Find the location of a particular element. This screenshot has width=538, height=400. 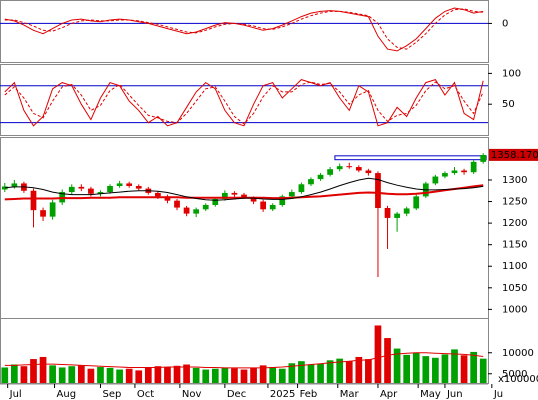

x-tick-label: Aug is located at coordinates (67, 394).